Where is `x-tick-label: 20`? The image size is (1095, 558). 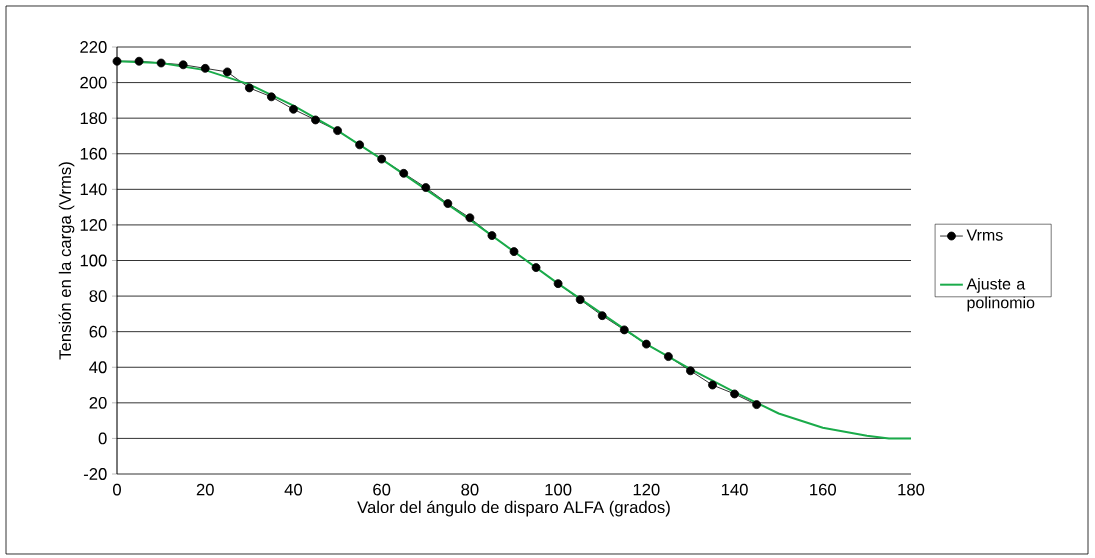
x-tick-label: 20 is located at coordinates (205, 489).